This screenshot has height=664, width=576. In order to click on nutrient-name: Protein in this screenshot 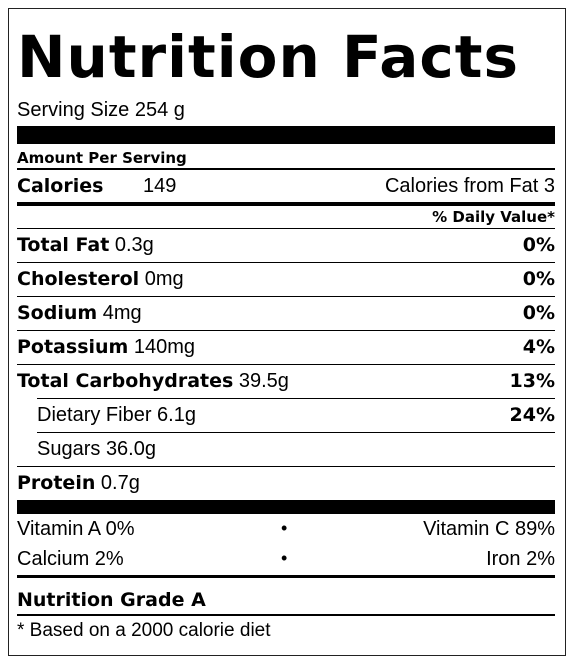, I will do `click(56, 483)`.